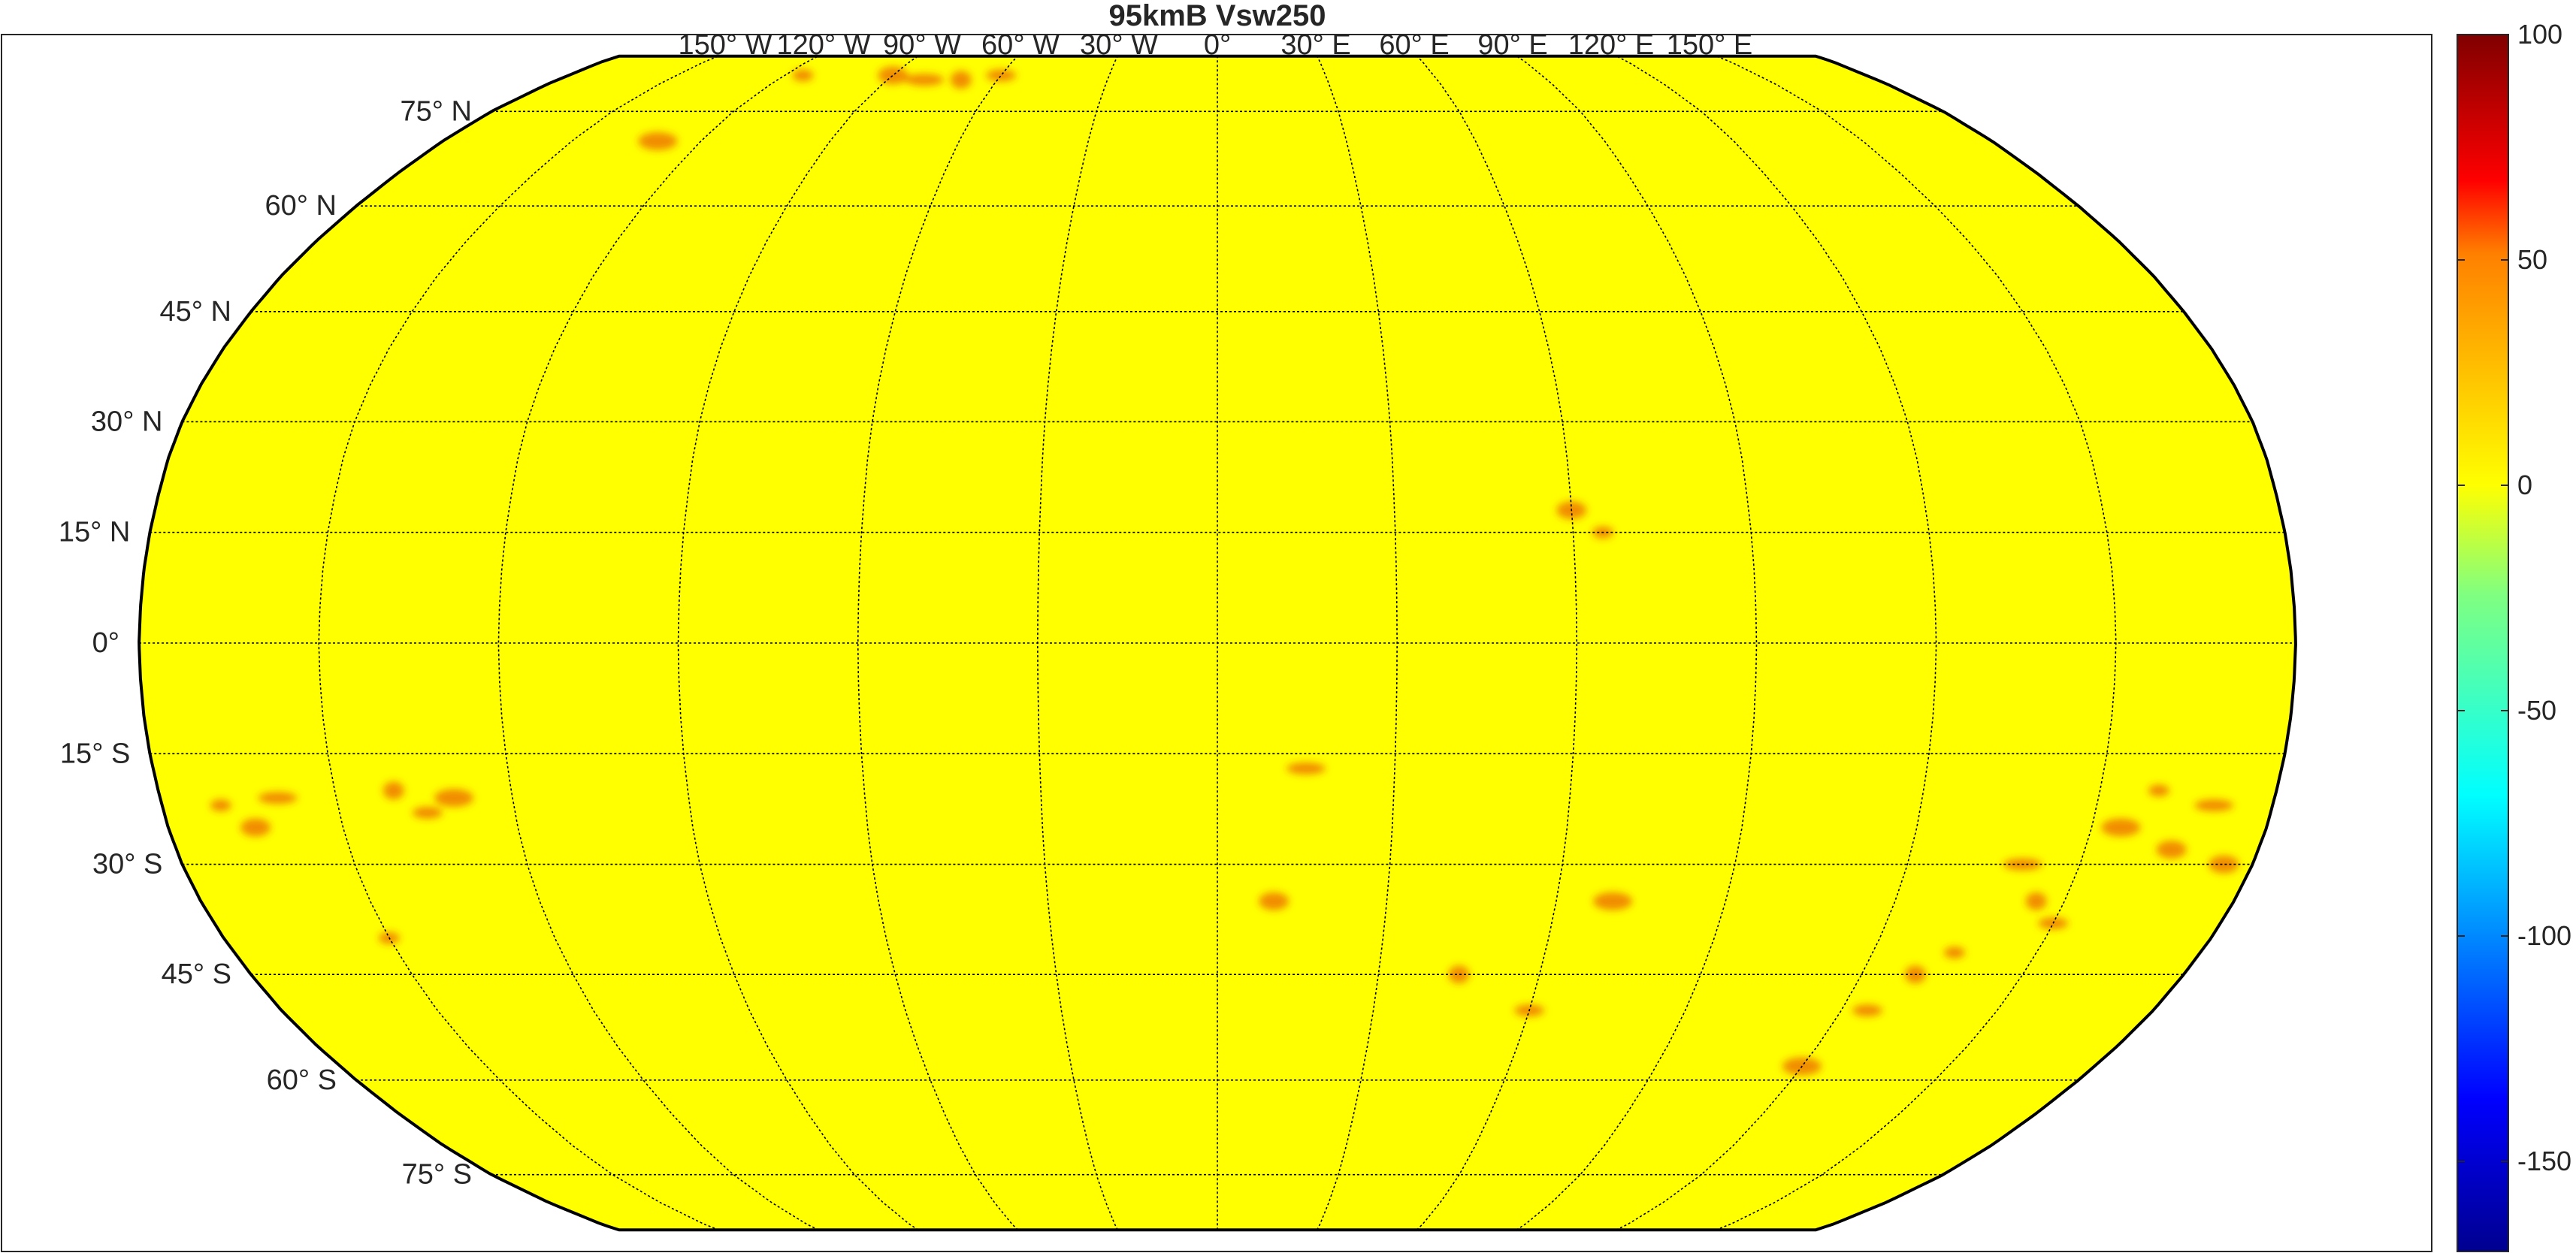  Describe the element at coordinates (95, 532) in the screenshot. I see `latitude-label: 15° N` at that location.